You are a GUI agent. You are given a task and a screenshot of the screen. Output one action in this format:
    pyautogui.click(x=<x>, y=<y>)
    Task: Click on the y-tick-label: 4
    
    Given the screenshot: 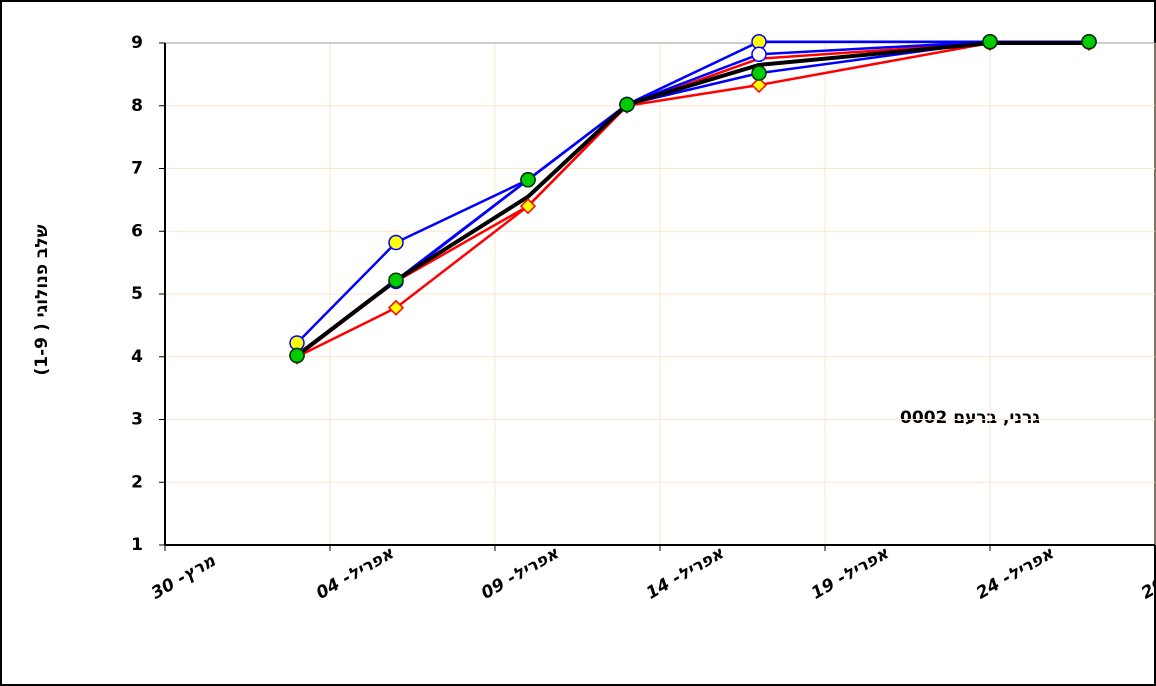 What is the action you would take?
    pyautogui.click(x=137, y=357)
    